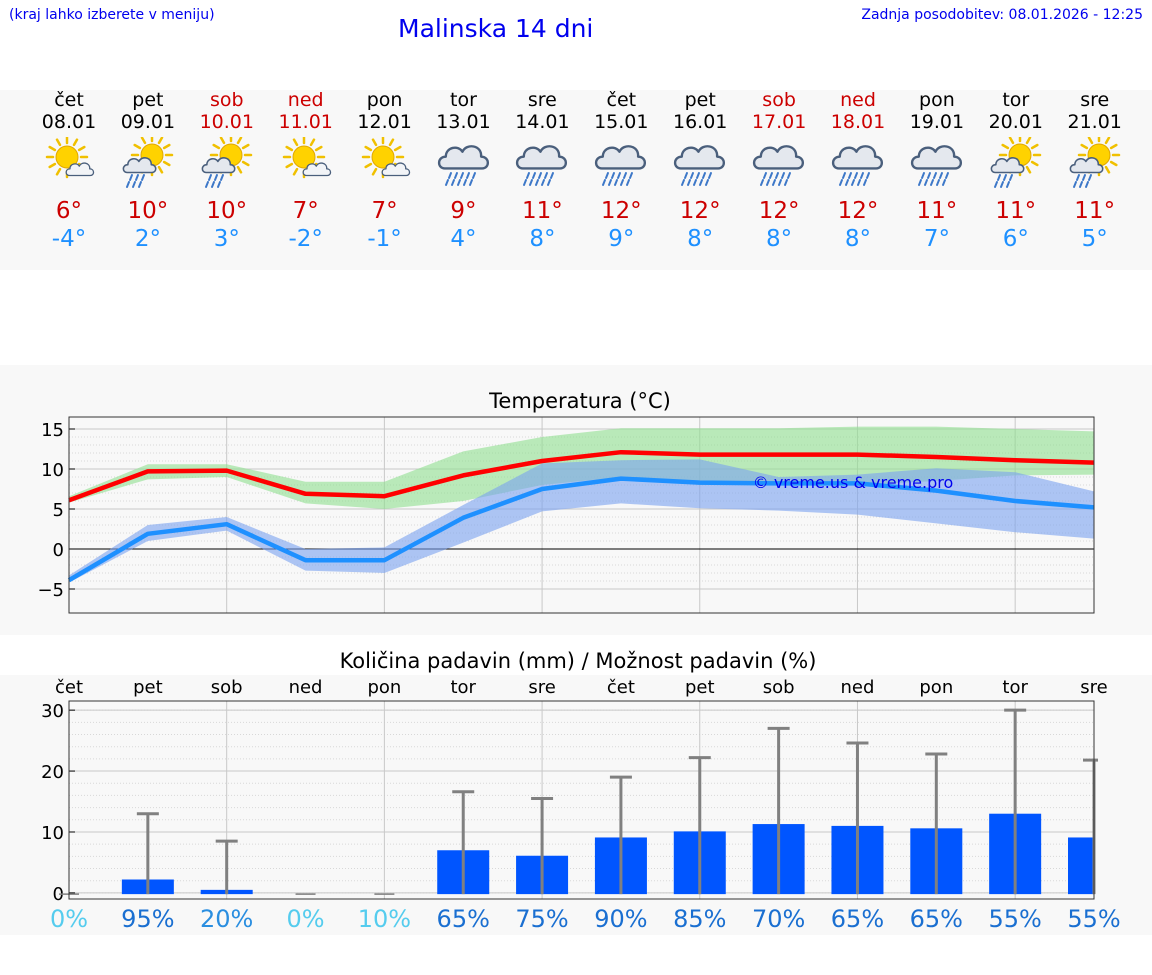  Describe the element at coordinates (384, 687) in the screenshot. I see `x-category-label: pon` at that location.